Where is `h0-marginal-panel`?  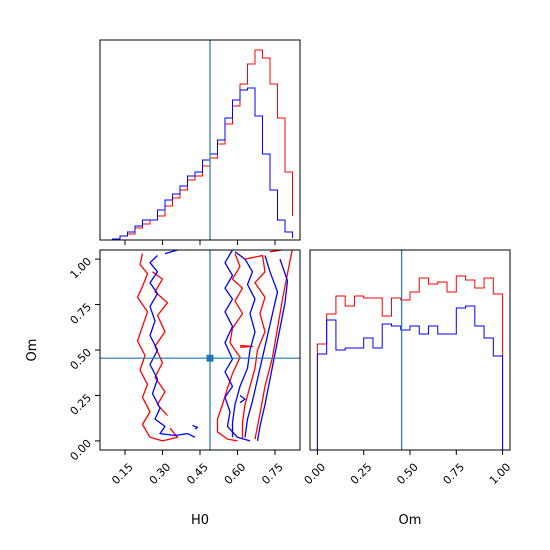 h0-marginal-panel is located at coordinates (200, 142).